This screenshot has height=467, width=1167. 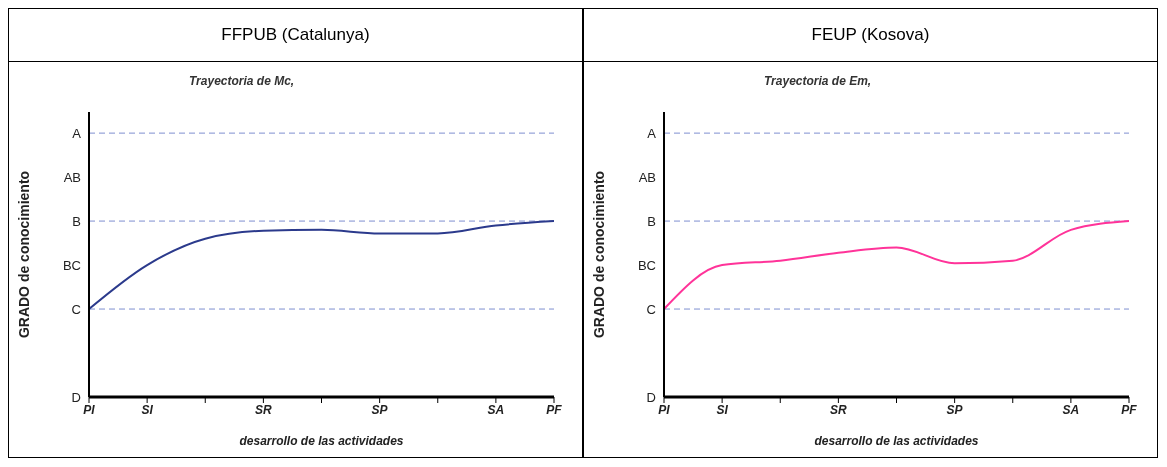 I want to click on chart-title: FEUP (Kosova), so click(x=870, y=35).